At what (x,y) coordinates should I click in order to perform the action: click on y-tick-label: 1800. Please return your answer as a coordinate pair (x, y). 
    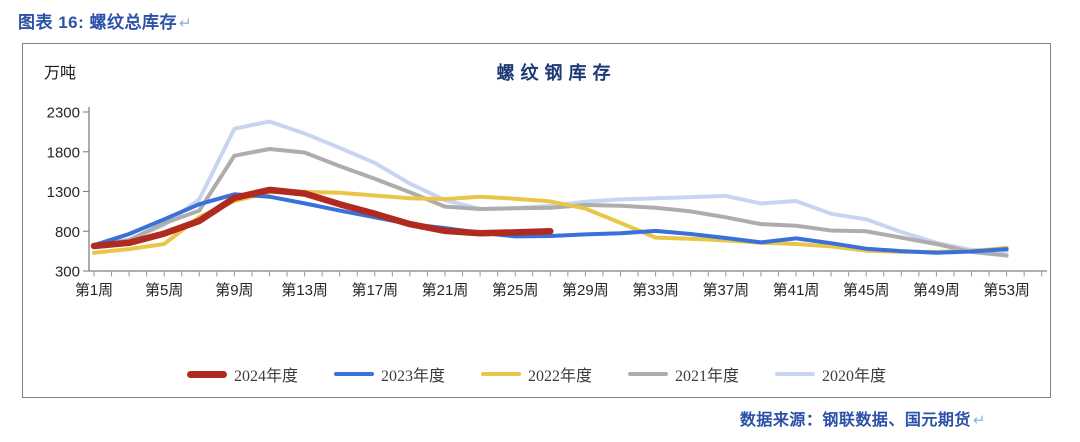
    Looking at the image, I should click on (63, 152).